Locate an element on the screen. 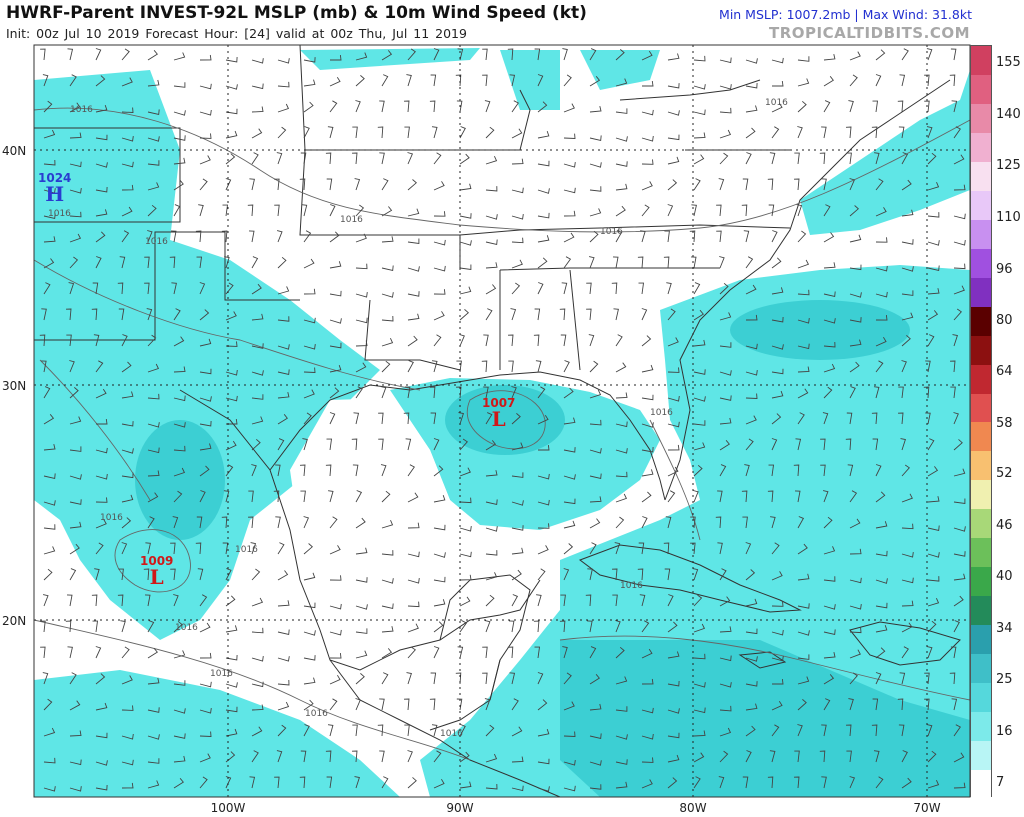  lon-label-90w: 90W is located at coordinates (460, 808).